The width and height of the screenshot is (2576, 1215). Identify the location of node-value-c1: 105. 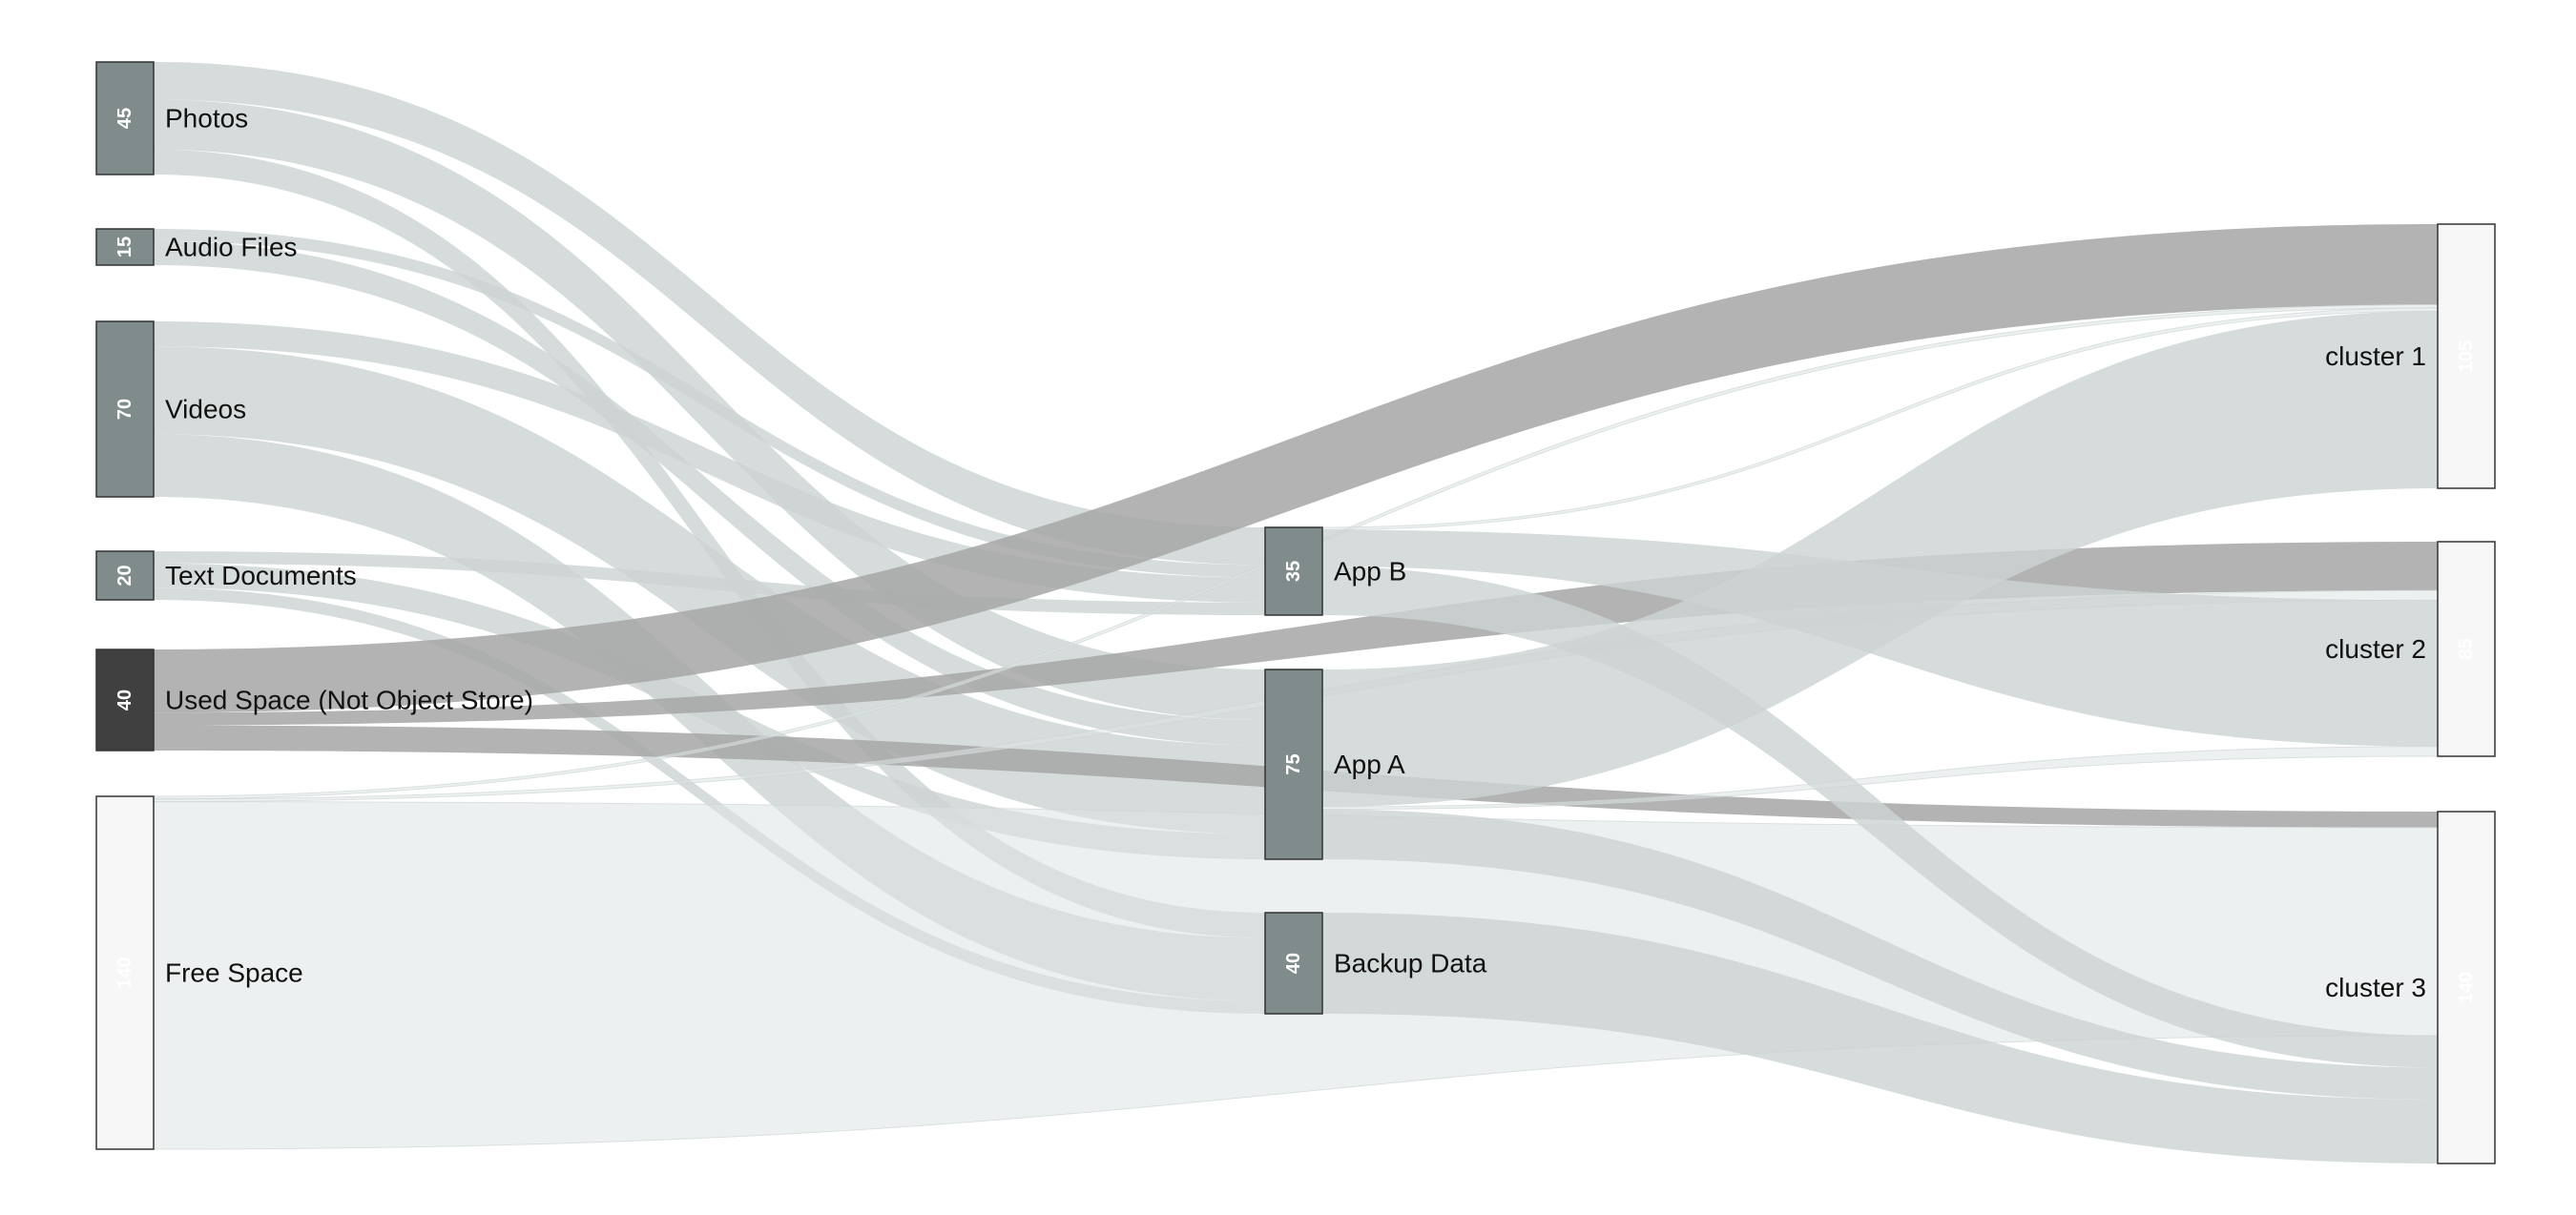
(2466, 356).